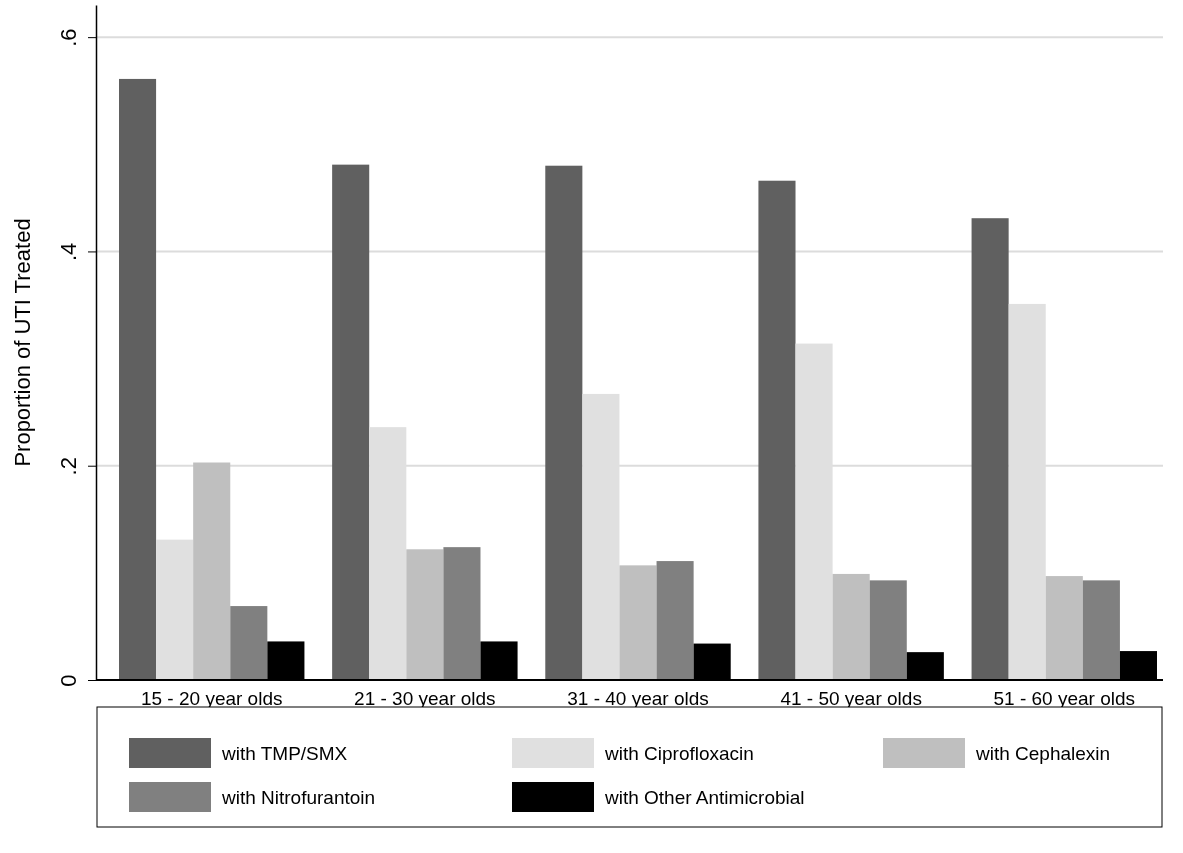  I want to click on legend-label: with Nitrofurantoin, so click(298, 797).